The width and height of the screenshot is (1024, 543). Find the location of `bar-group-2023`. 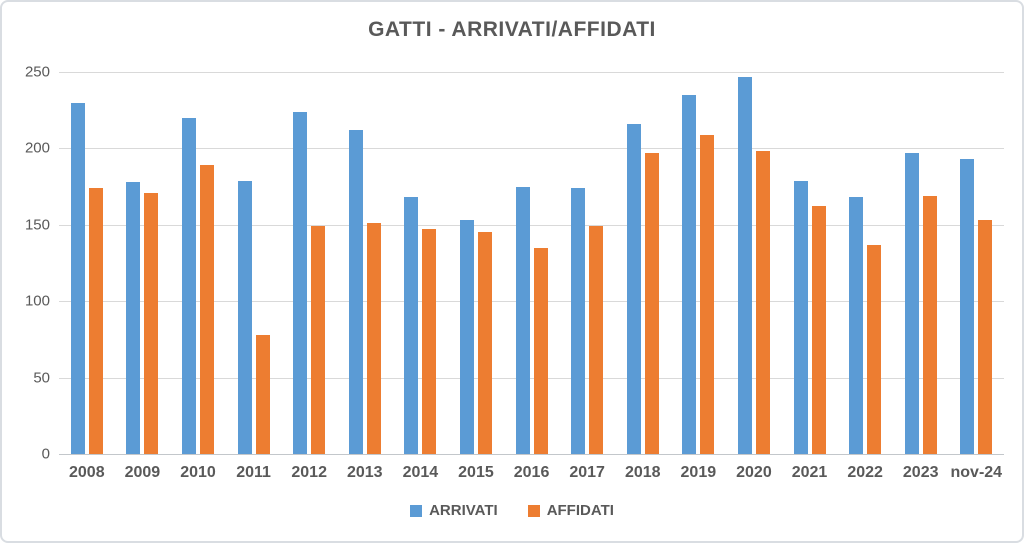

bar-group-2023 is located at coordinates (921, 263).